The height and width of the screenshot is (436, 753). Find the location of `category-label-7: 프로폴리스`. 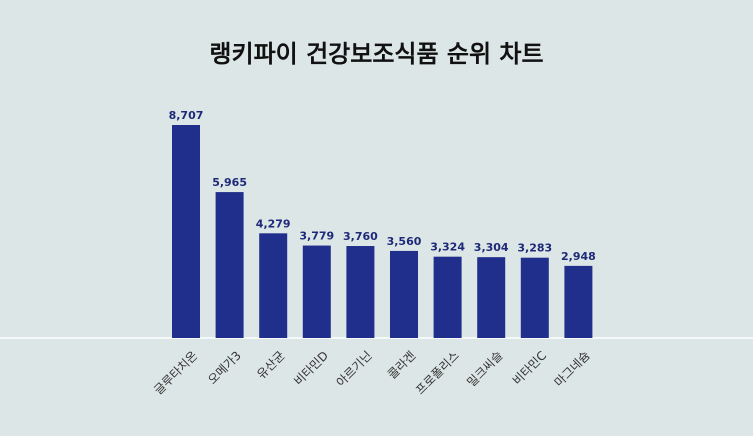

category-label-7: 프로폴리스 is located at coordinates (437, 372).